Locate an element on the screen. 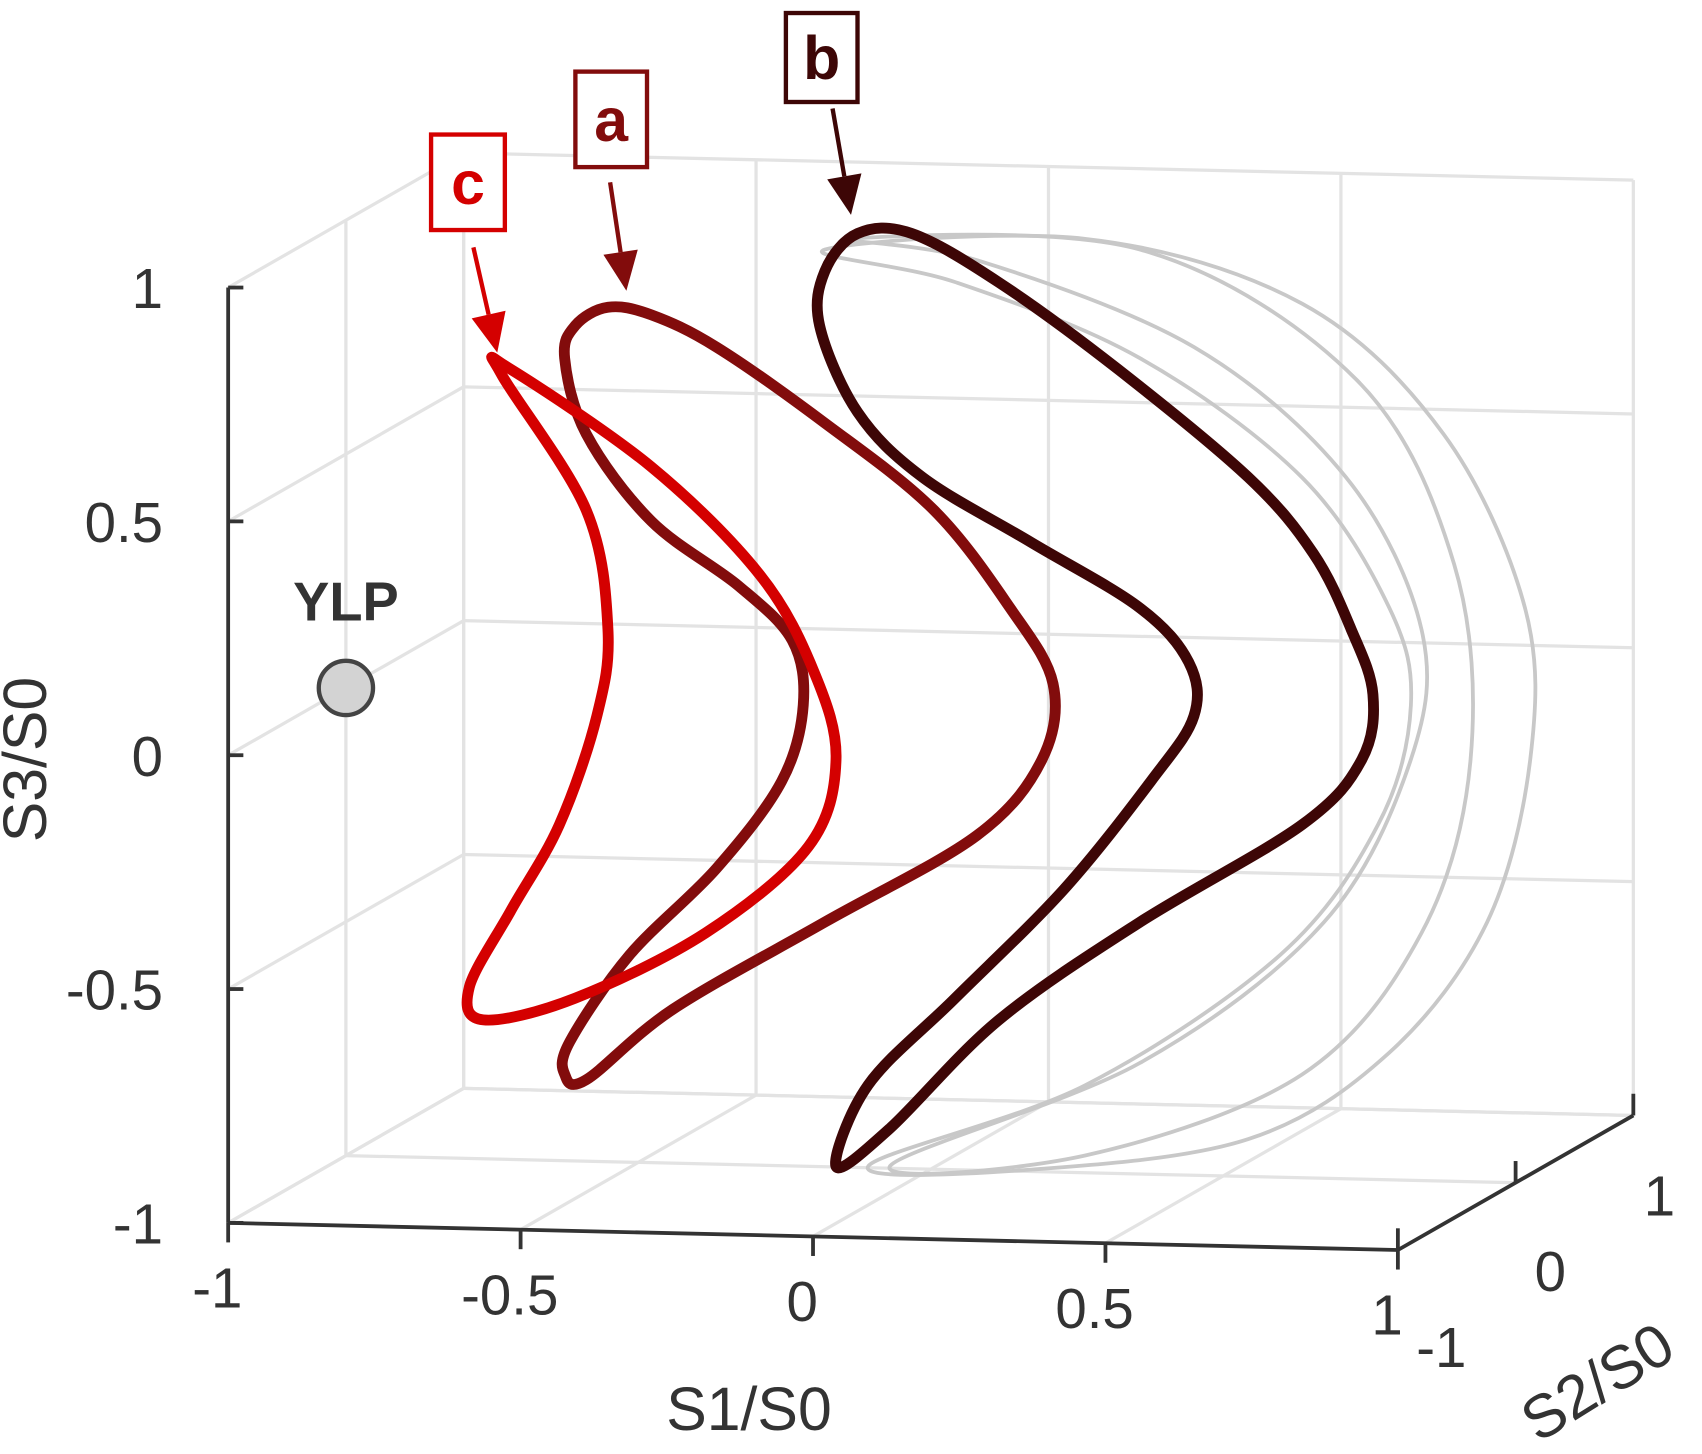 The image size is (1702, 1454). y-axis-title: S2/S0 is located at coordinates (1597, 1381).